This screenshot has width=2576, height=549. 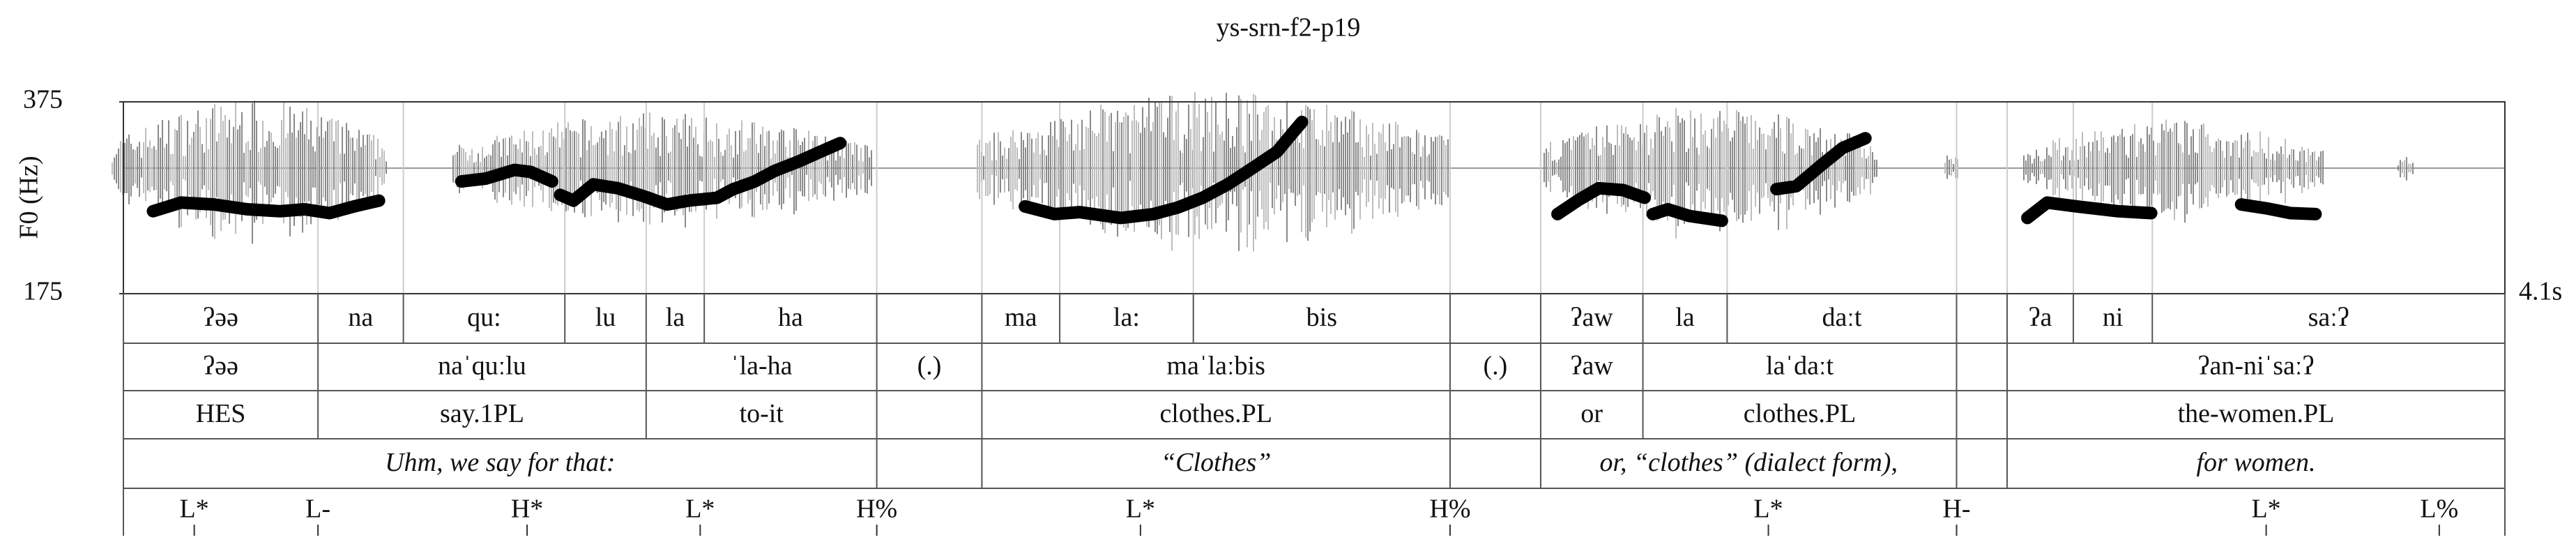 What do you see at coordinates (1800, 366) in the screenshot?
I see `tier-label: laˈdaːt` at bounding box center [1800, 366].